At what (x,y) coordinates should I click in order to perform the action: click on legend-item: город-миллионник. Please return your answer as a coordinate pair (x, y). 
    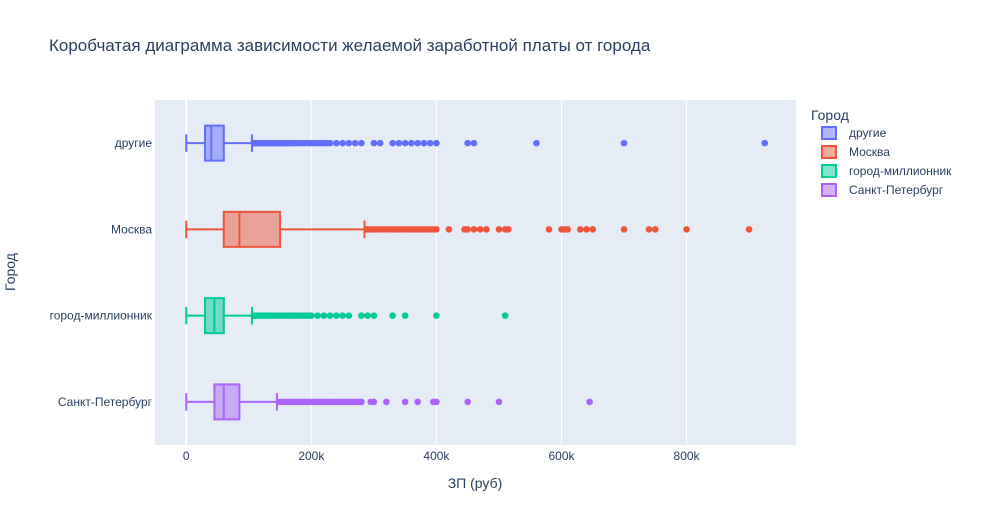
    Looking at the image, I should click on (886, 171).